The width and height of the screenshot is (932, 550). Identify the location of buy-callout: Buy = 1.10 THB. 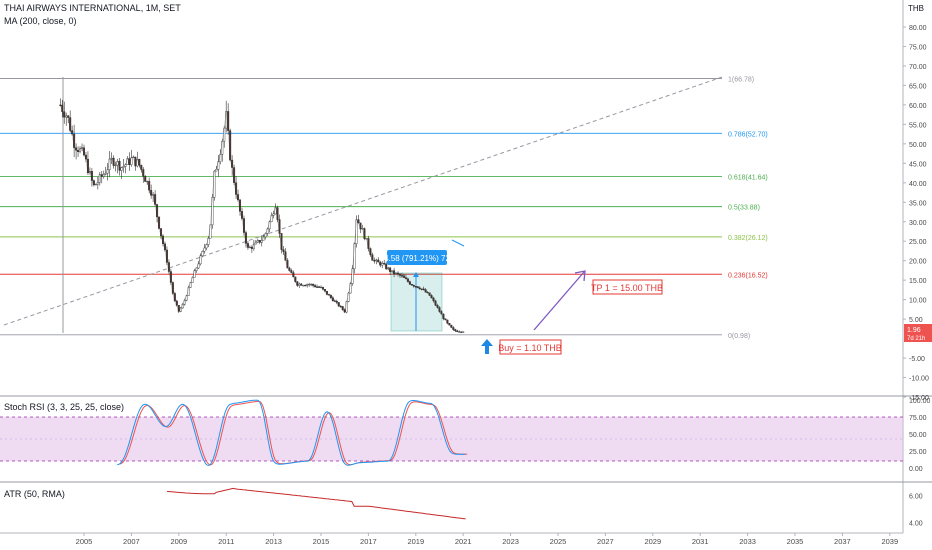
(530, 347).